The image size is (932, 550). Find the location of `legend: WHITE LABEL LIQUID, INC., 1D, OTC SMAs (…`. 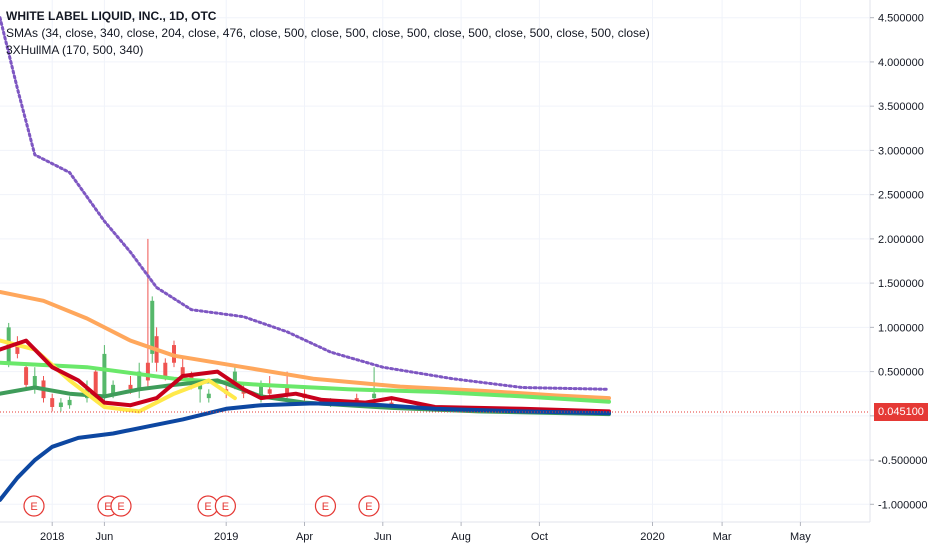

legend: WHITE LABEL LIQUID, INC., 1D, OTC SMAs (… is located at coordinates (328, 33).